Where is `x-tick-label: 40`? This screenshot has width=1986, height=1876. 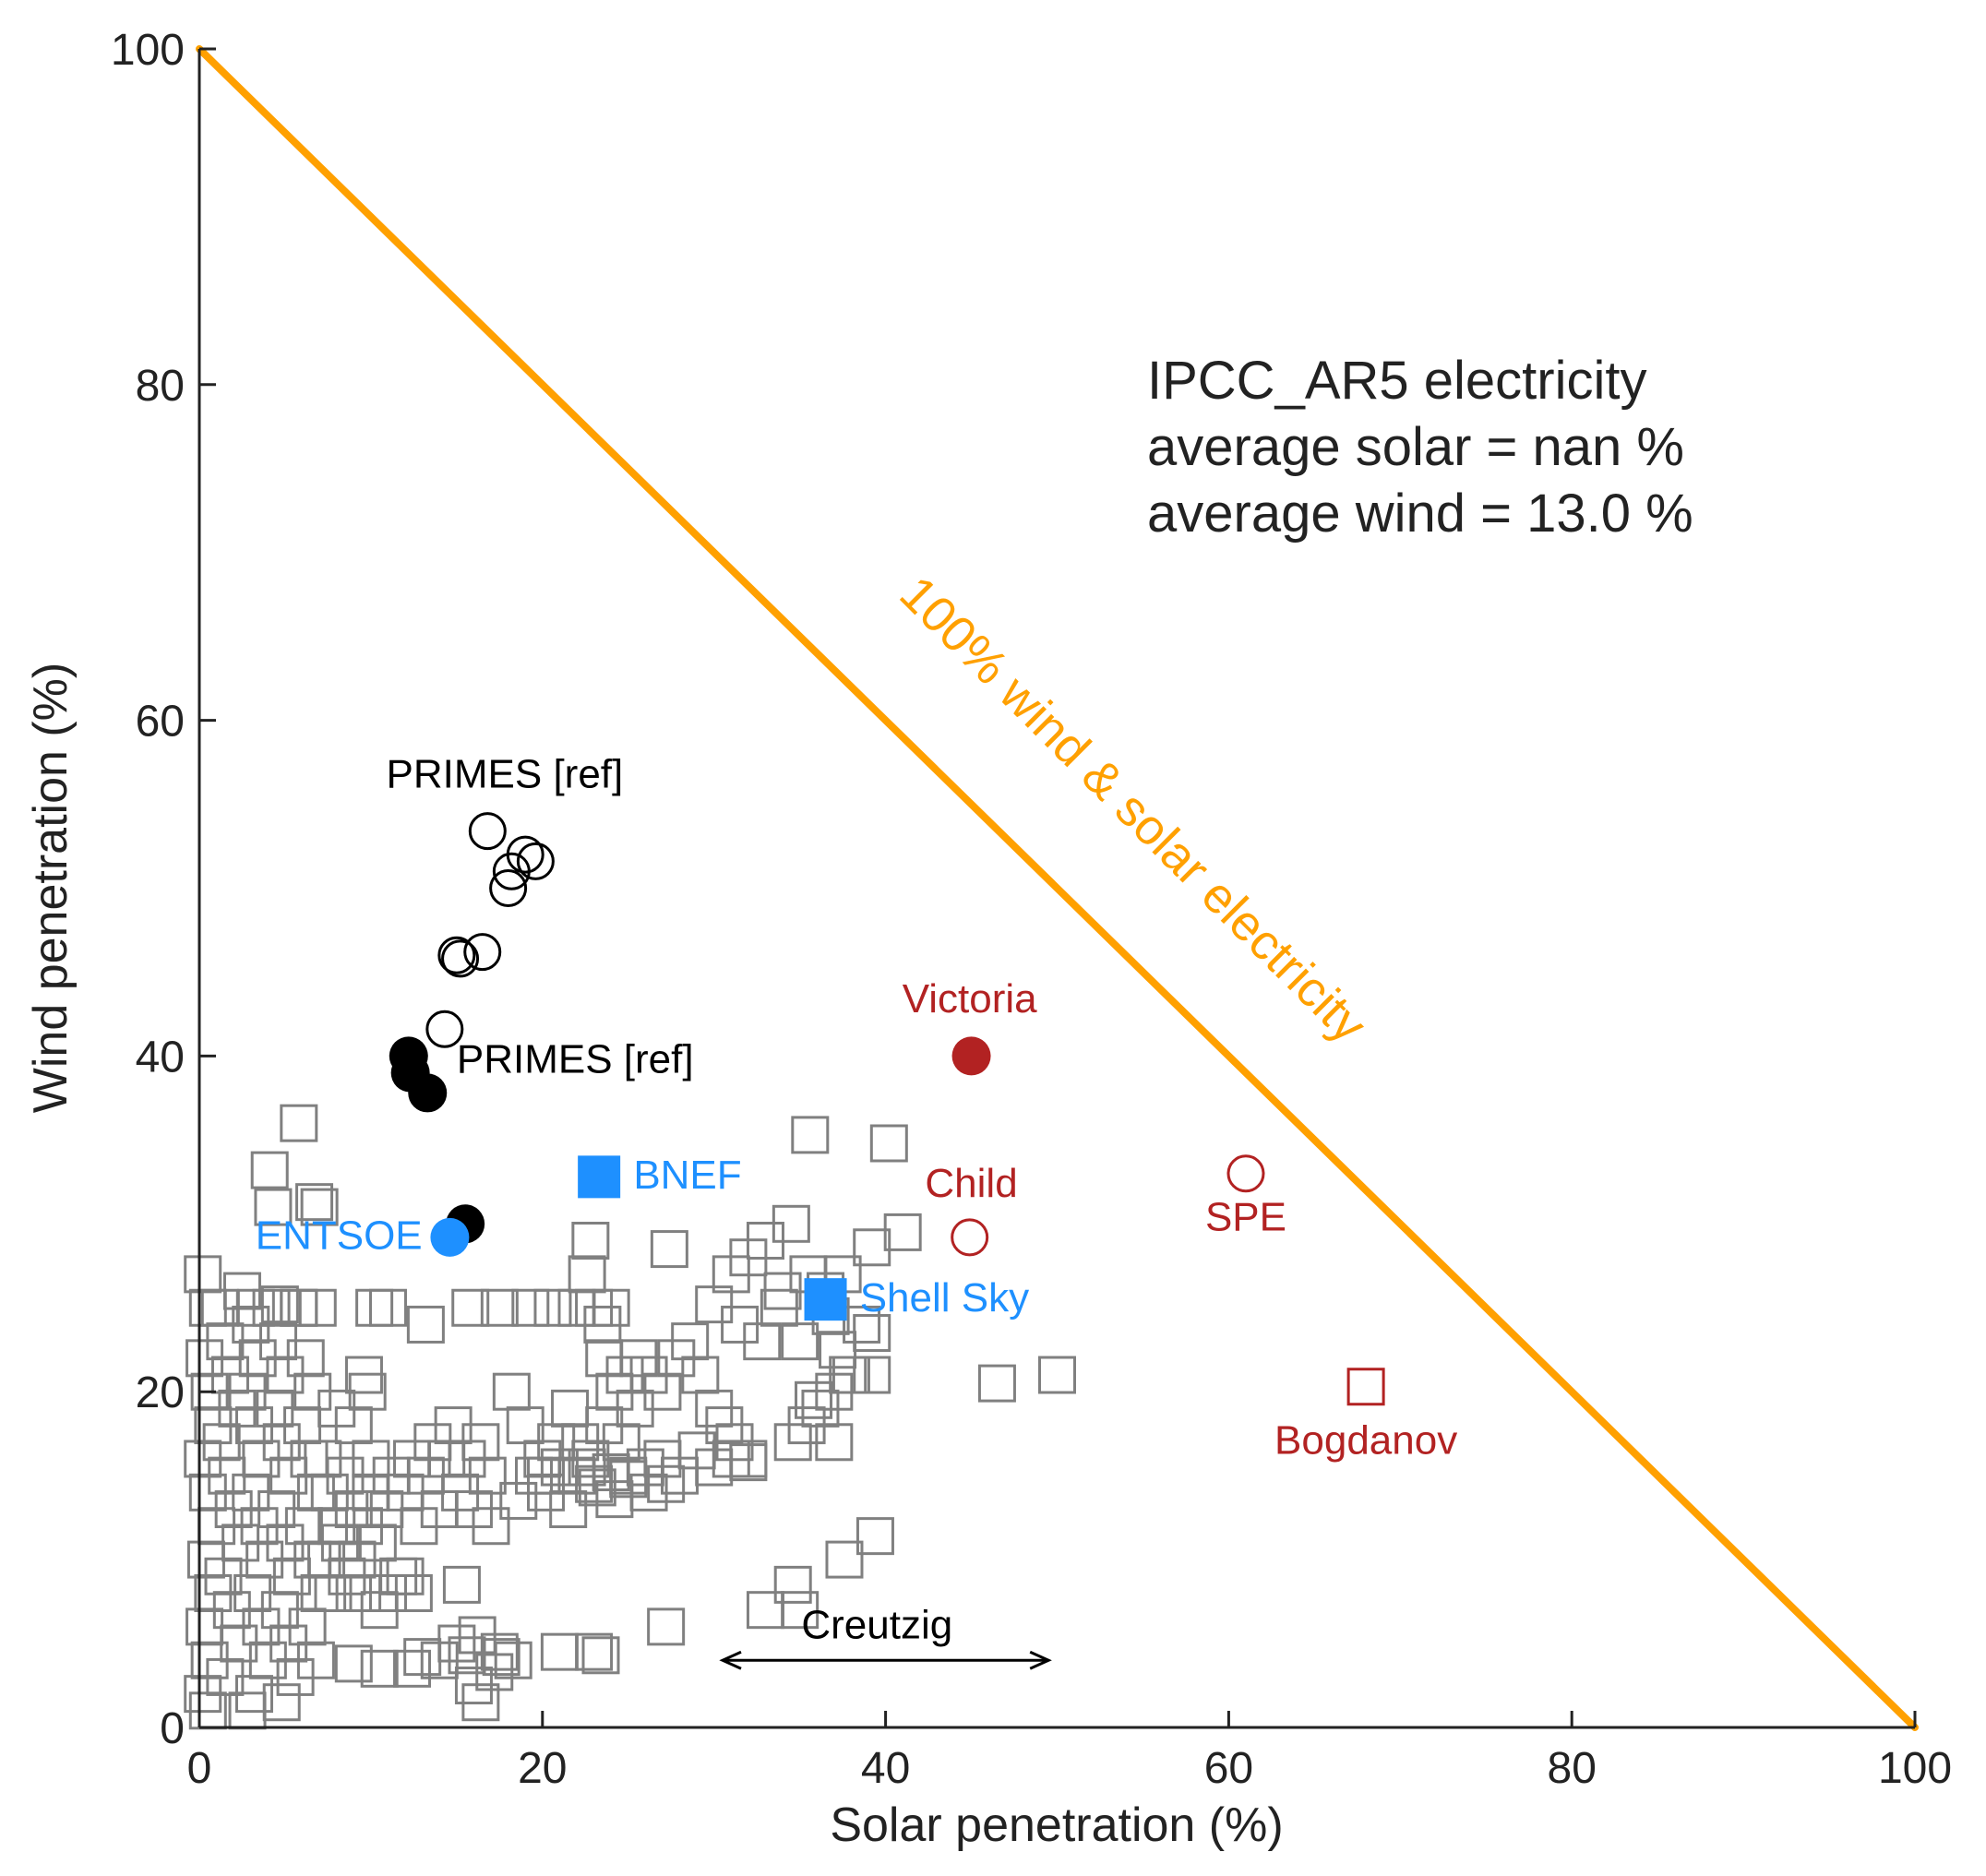 x-tick-label: 40 is located at coordinates (885, 1768).